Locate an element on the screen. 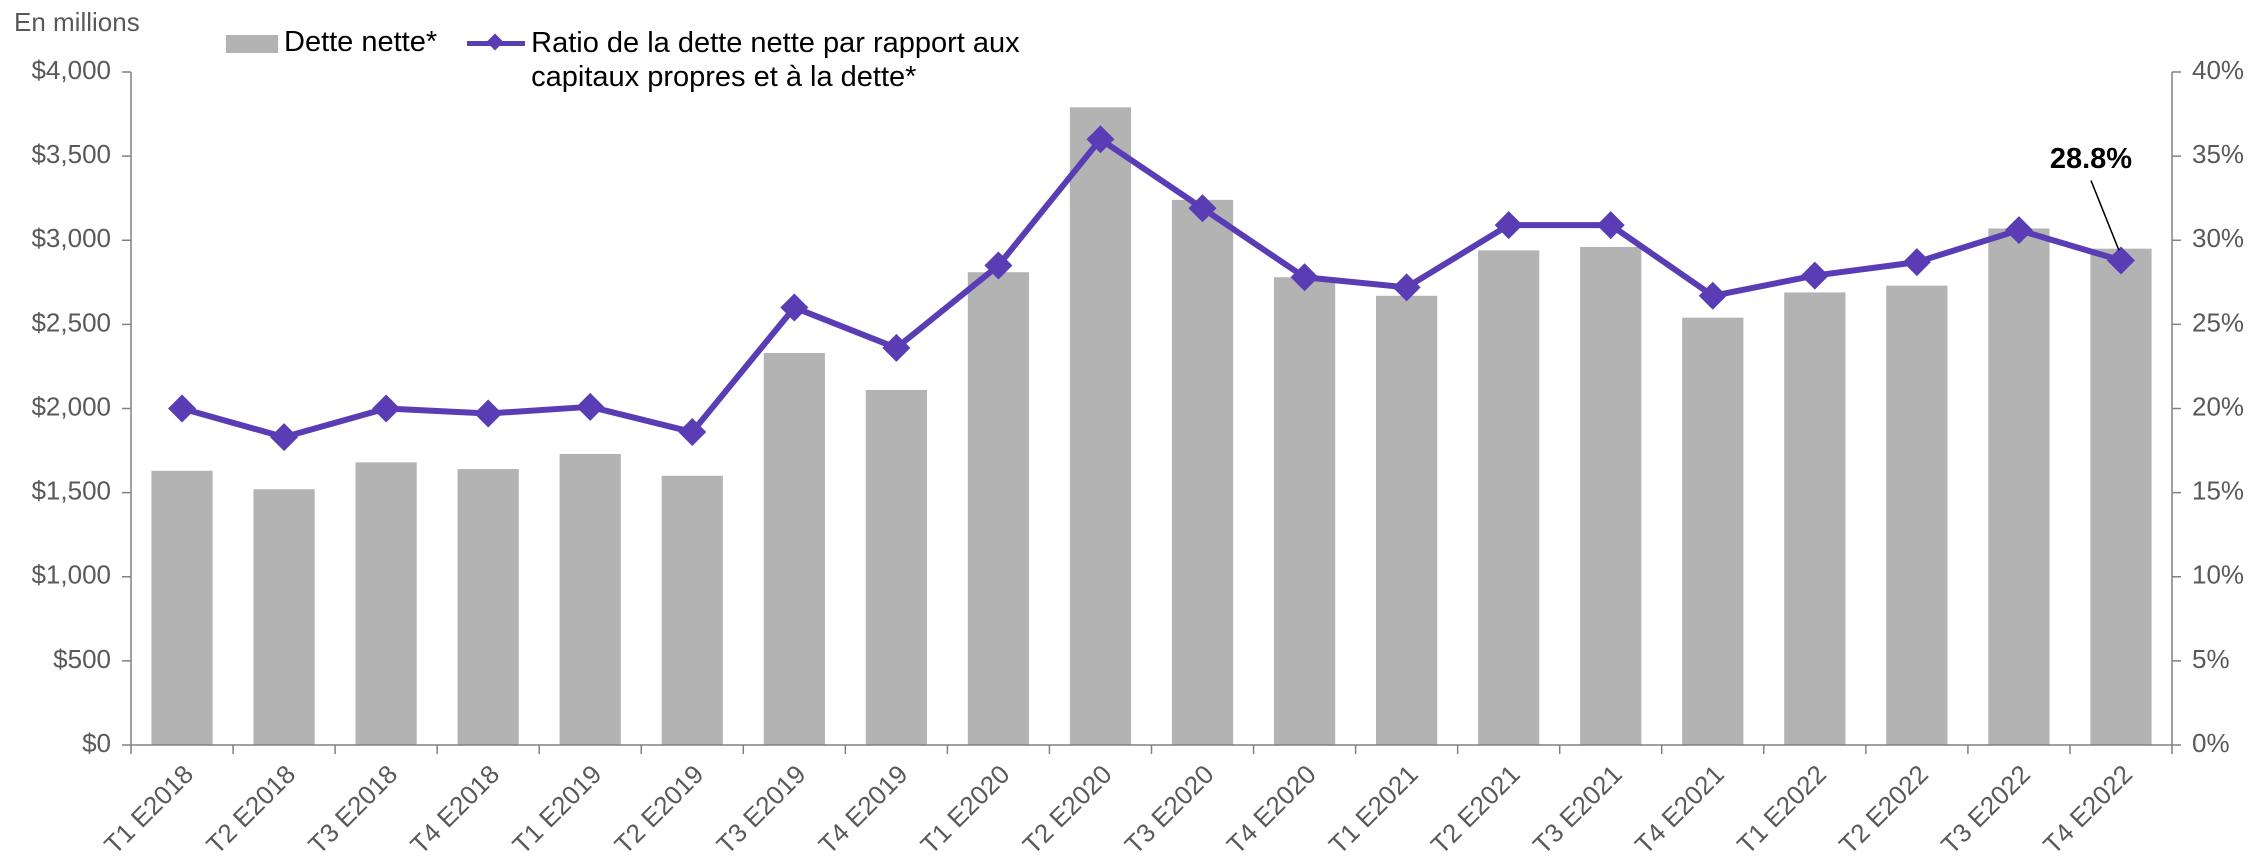  y2-tick-label: 10% is located at coordinates (2218, 575).